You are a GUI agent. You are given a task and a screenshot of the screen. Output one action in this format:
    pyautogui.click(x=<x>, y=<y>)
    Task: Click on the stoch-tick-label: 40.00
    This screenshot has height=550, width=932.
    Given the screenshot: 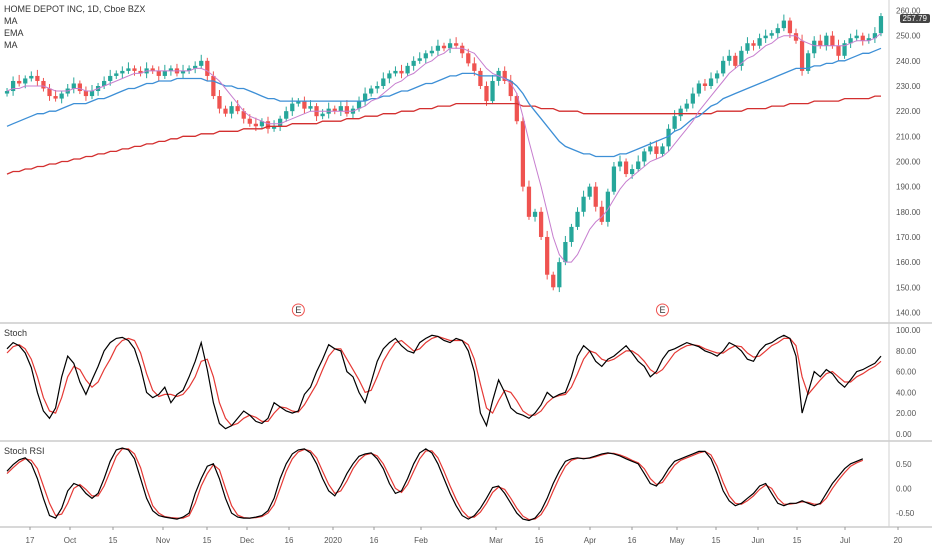 What is the action you would take?
    pyautogui.click(x=906, y=392)
    